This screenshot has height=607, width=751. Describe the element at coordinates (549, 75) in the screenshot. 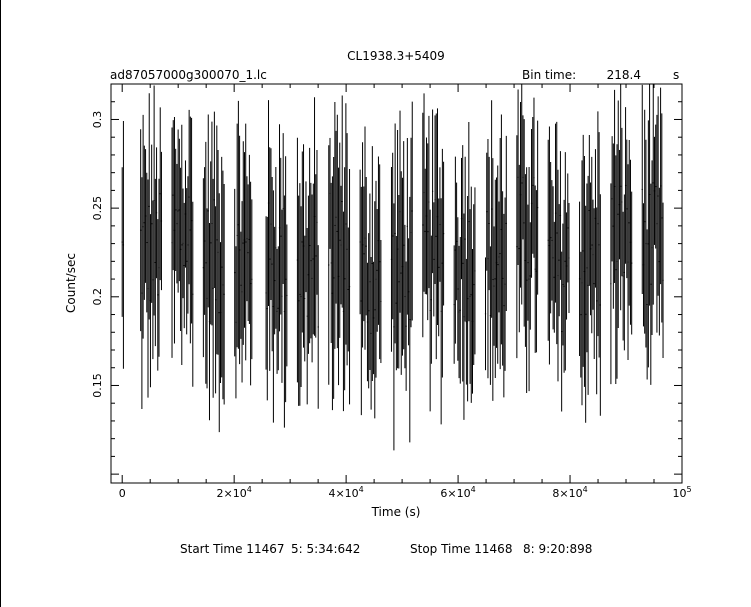

I see `bin-time-label: Bin time:` at that location.